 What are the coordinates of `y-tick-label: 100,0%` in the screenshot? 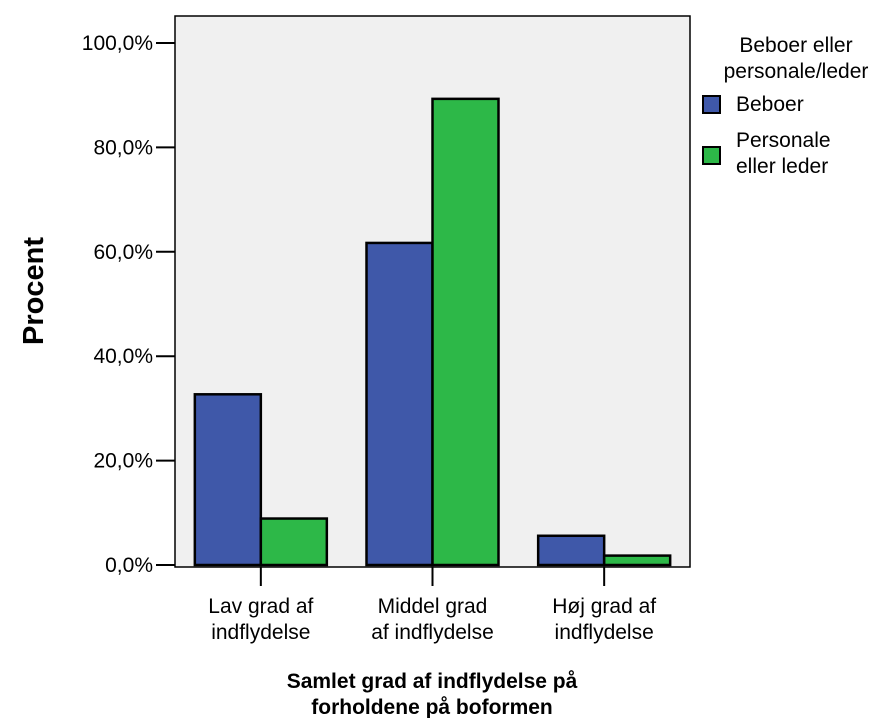 It's located at (117, 43).